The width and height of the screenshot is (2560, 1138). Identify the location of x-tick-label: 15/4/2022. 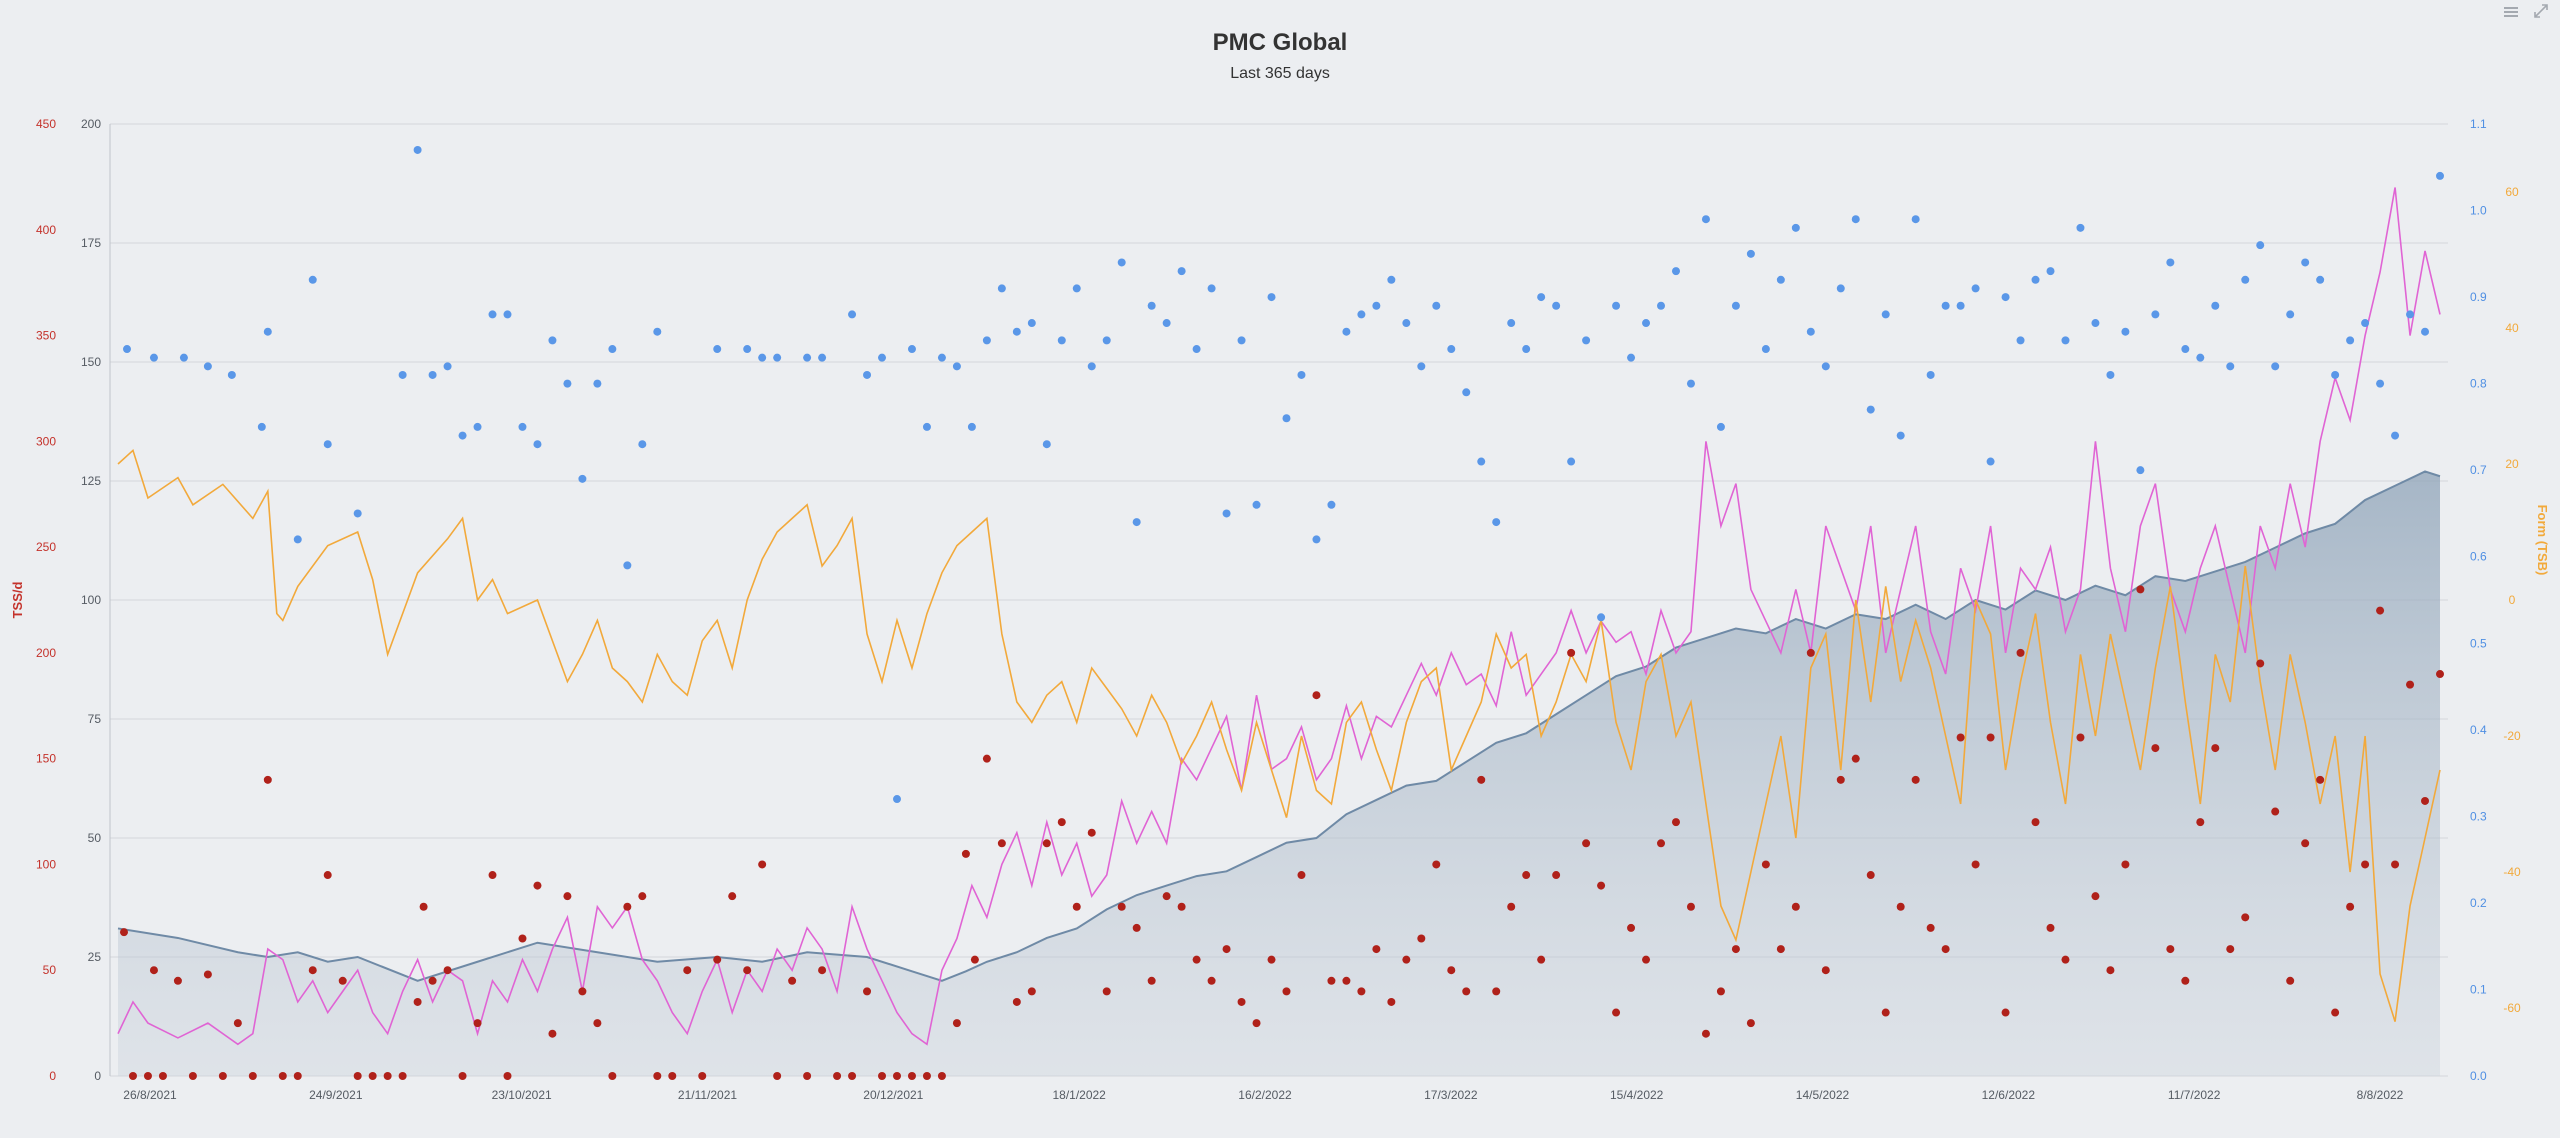
(1637, 1095).